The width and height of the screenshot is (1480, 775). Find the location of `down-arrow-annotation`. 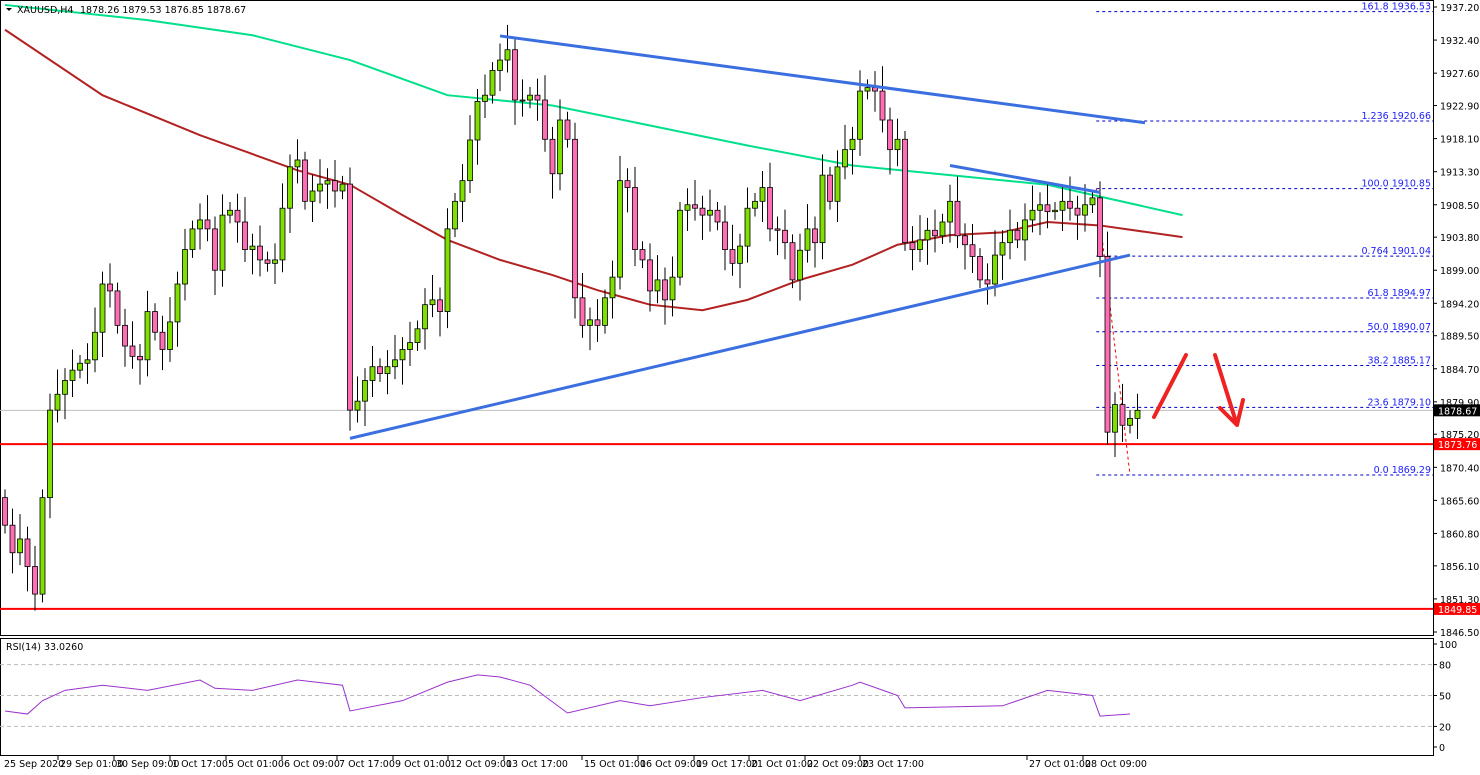

down-arrow-annotation is located at coordinates (1229, 390).